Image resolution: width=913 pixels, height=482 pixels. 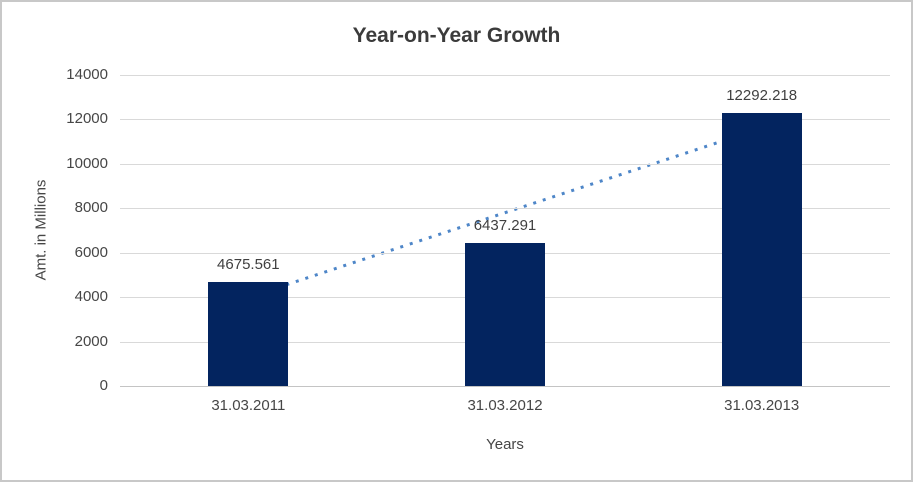 What do you see at coordinates (91, 208) in the screenshot?
I see `y-tick-label: 8000` at bounding box center [91, 208].